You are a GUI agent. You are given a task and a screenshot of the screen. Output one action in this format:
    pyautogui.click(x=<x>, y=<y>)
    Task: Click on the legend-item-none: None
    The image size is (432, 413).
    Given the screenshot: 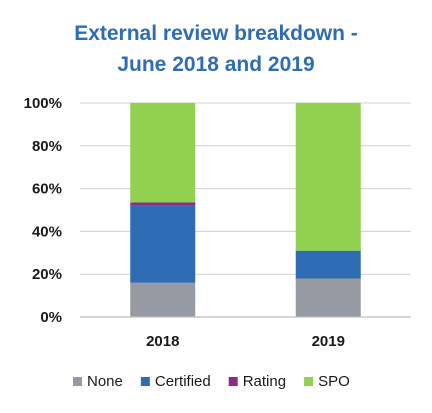 What is the action you would take?
    pyautogui.click(x=98, y=381)
    